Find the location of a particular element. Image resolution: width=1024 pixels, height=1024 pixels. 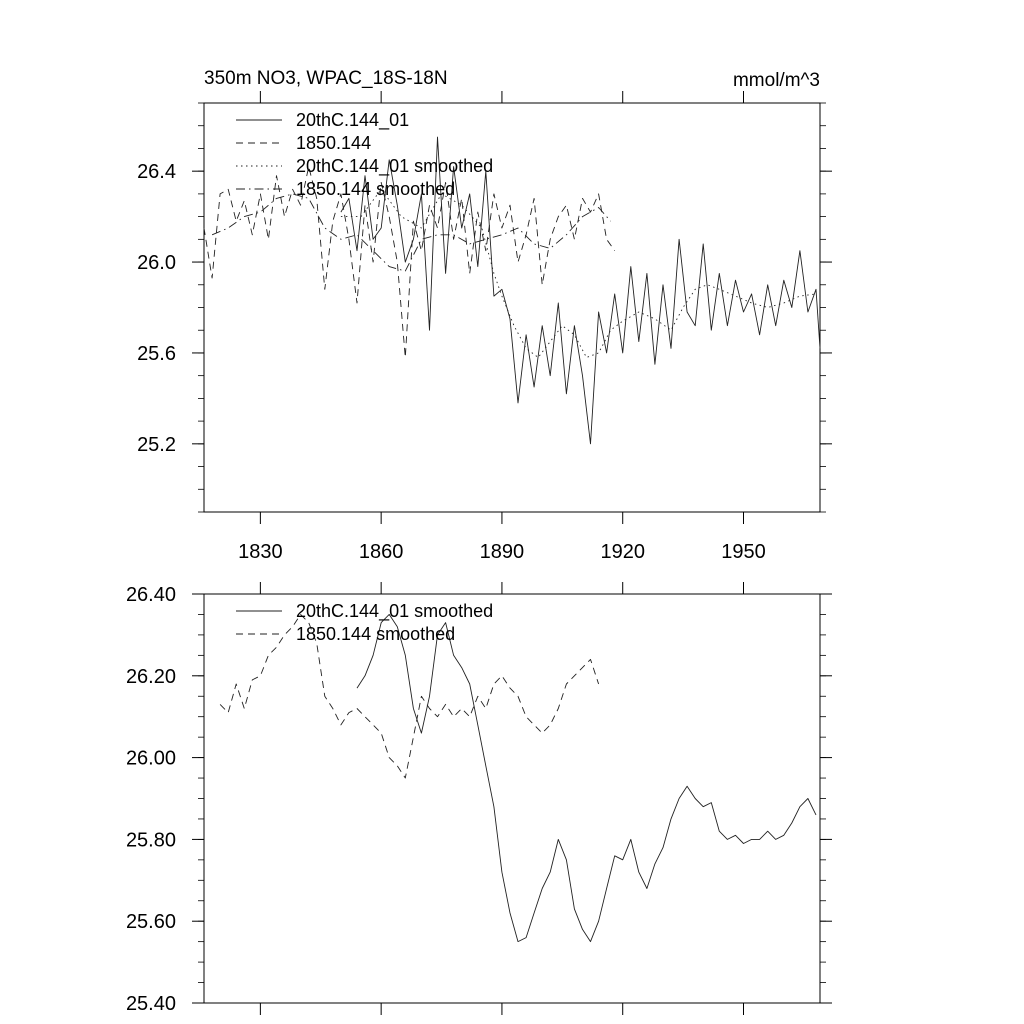

y-tick-label: 25.40 is located at coordinates (151, 1004).